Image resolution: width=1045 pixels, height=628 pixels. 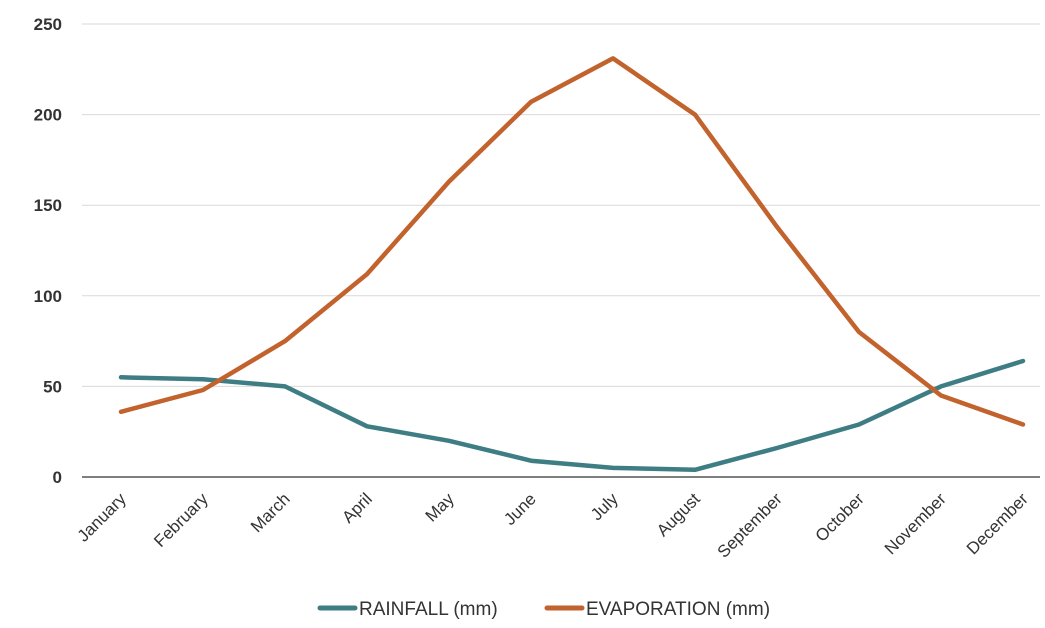 What do you see at coordinates (57, 477) in the screenshot?
I see `y-tick-label: 0` at bounding box center [57, 477].